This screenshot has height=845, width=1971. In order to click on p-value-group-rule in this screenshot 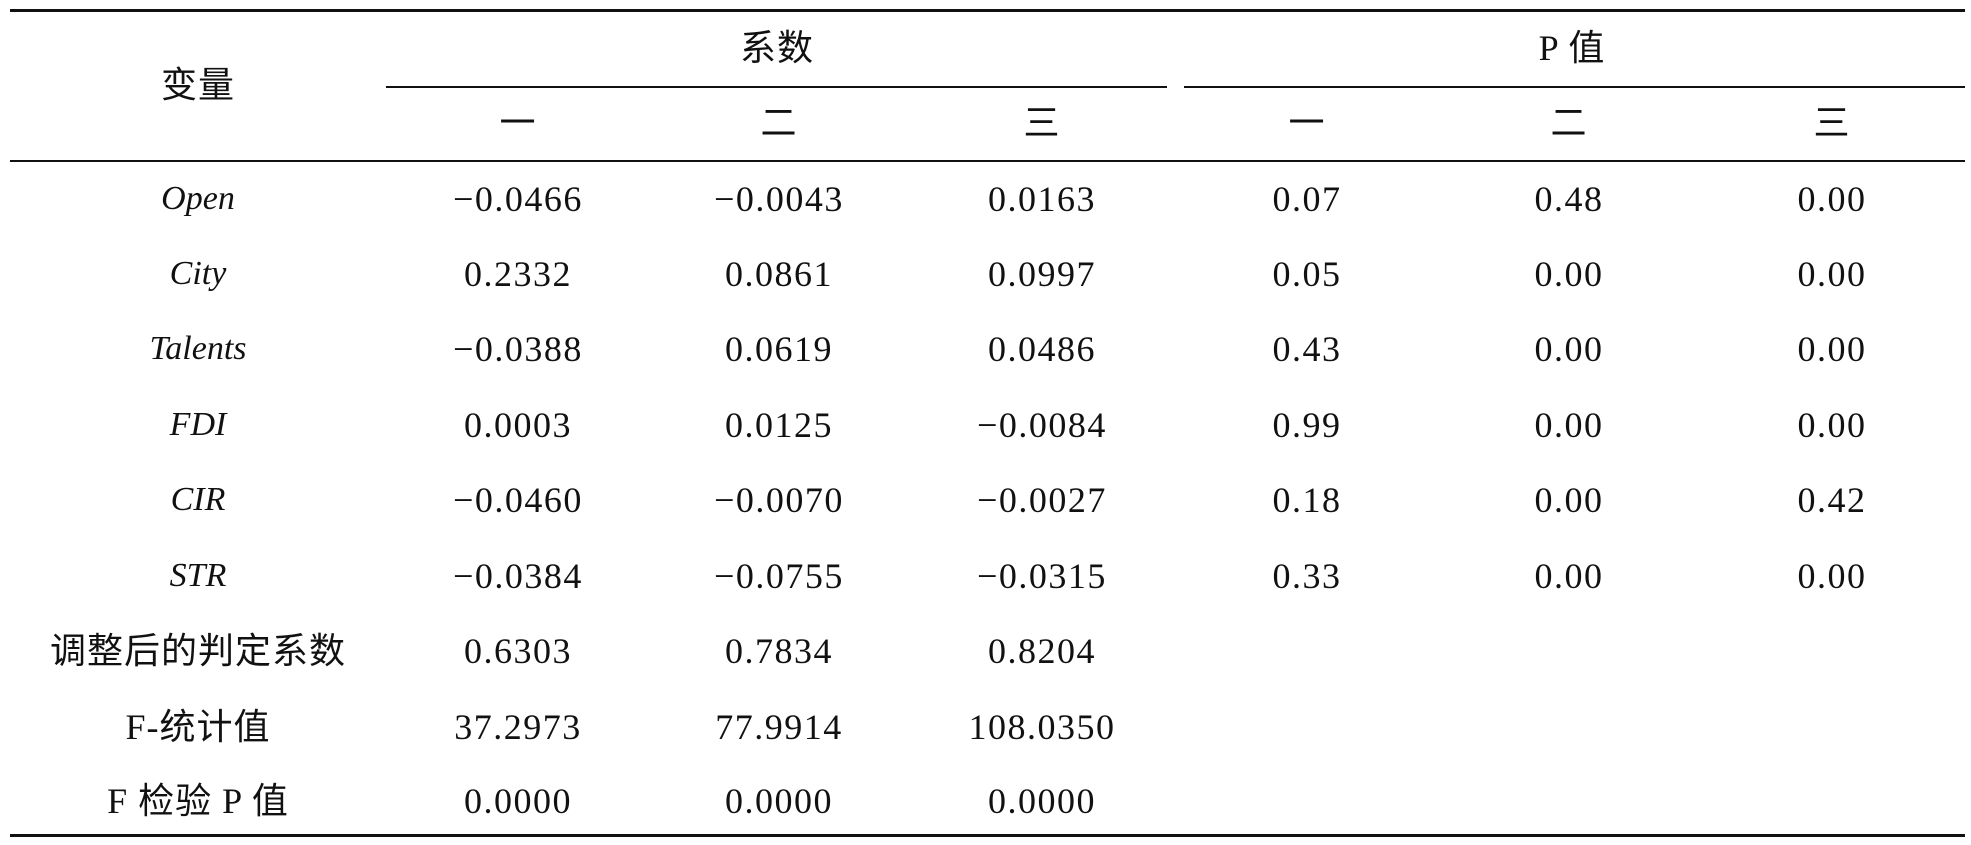, I will do `click(1574, 87)`.